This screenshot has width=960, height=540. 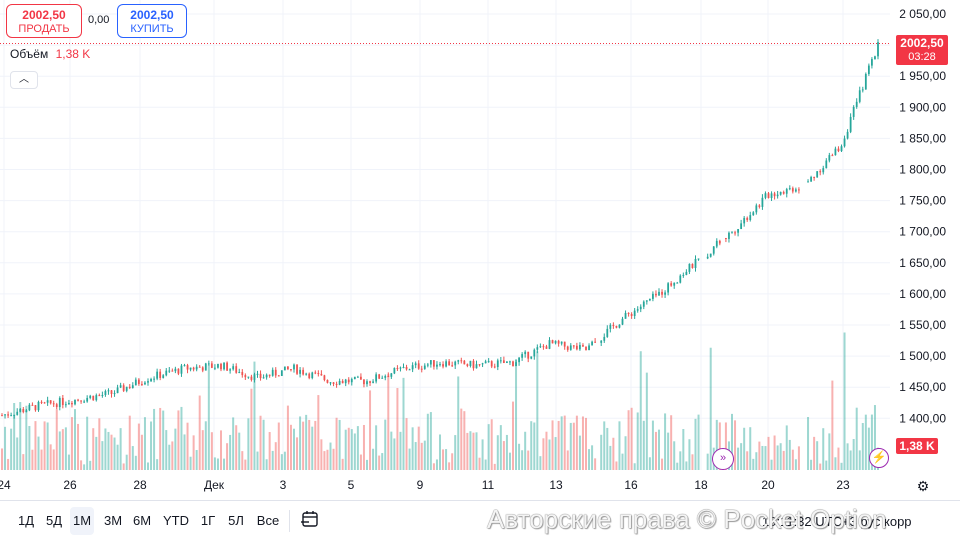 I want to click on locale-label: рус, so click(x=870, y=521).